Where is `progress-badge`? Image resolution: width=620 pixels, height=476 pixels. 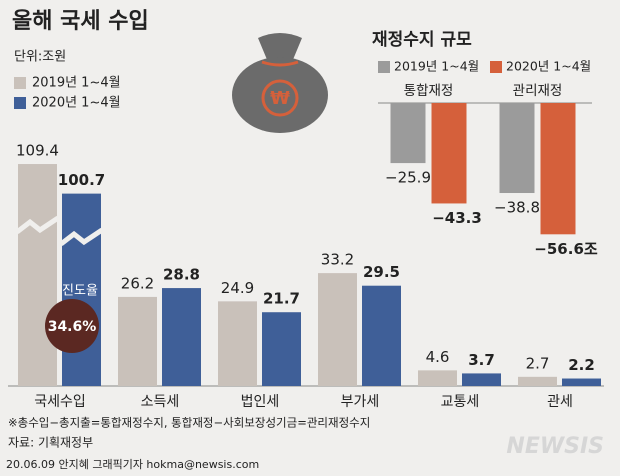
progress-badge is located at coordinates (72, 326).